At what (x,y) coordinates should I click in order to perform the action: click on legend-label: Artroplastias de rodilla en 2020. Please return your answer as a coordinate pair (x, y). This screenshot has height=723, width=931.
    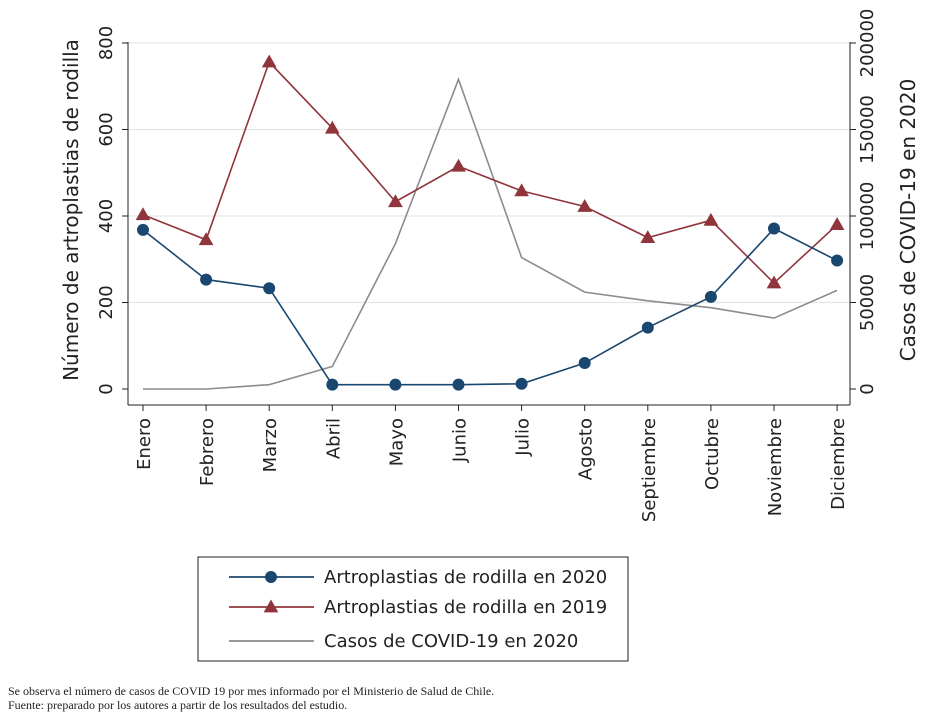
    Looking at the image, I should click on (465, 577).